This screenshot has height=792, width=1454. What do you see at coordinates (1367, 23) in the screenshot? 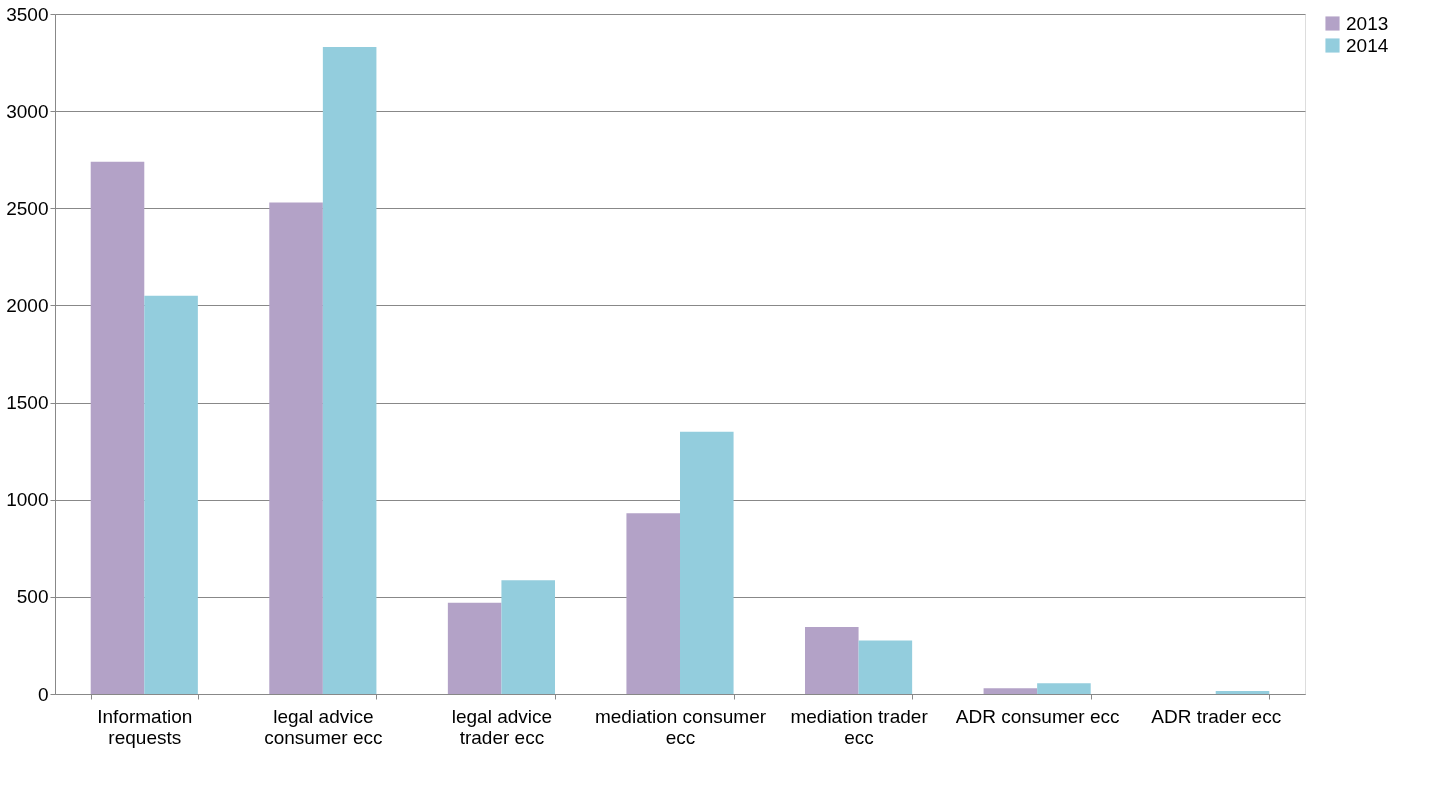
I see `legend-label: 2013` at bounding box center [1367, 23].